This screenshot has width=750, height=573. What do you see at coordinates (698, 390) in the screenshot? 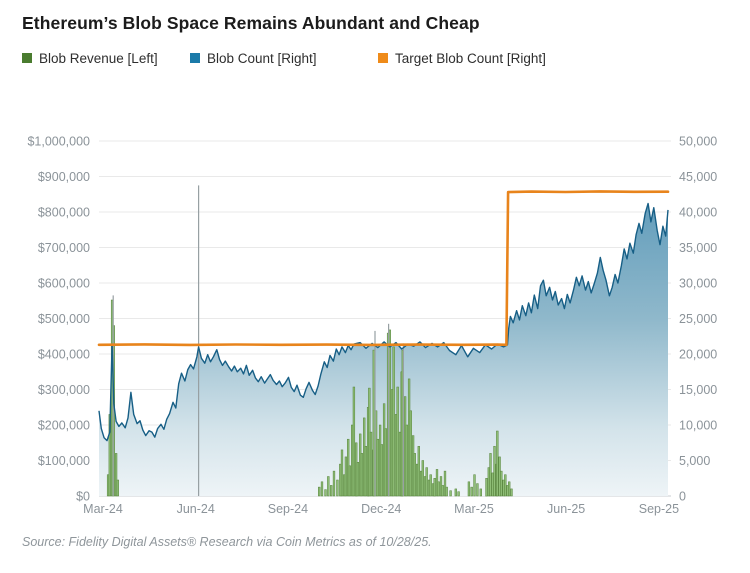
I see `y-axis-right-tick-label: 15,000` at bounding box center [698, 390].